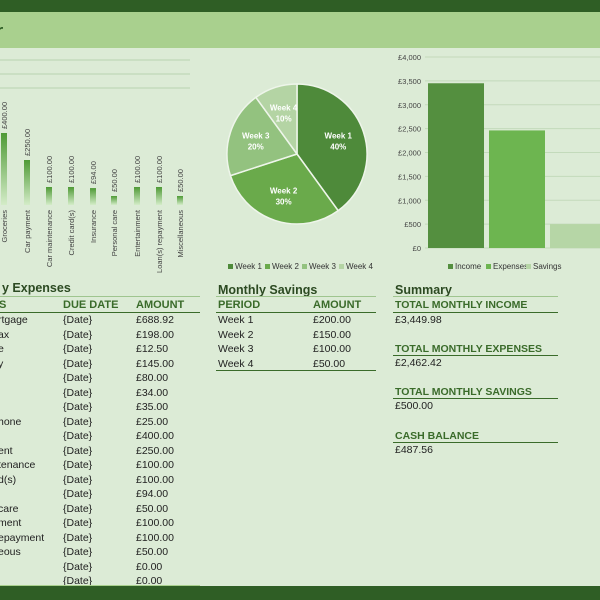  Describe the element at coordinates (284, 201) in the screenshot. I see `pie-slice-percent: 30%` at that location.